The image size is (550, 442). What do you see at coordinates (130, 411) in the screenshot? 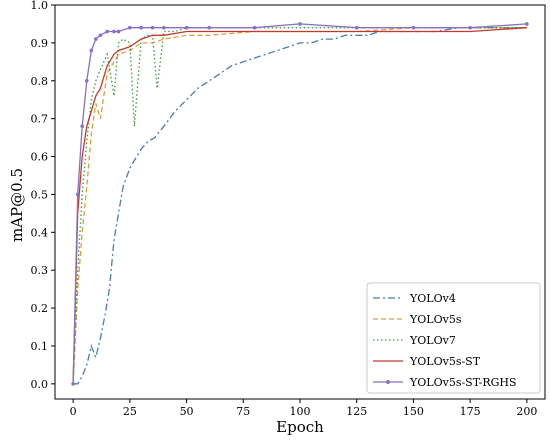
I see `x-tick-label: 25` at bounding box center [130, 411].